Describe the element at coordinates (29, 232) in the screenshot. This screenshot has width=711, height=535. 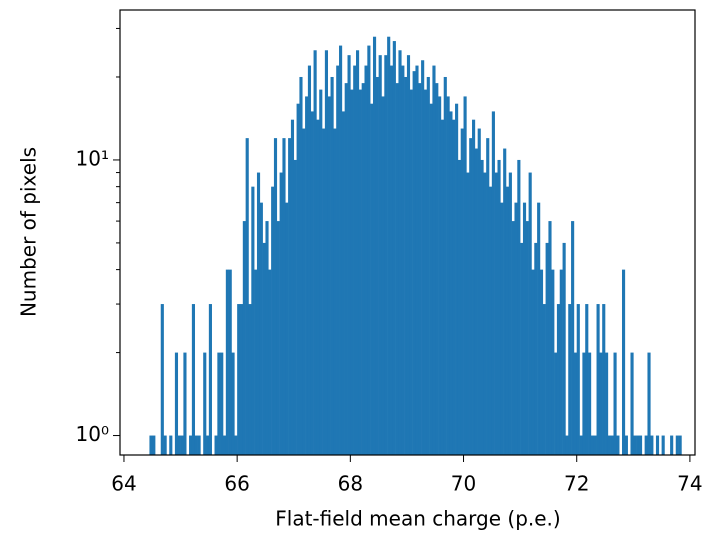
I see `y-axis-label: Number of pixels` at that location.